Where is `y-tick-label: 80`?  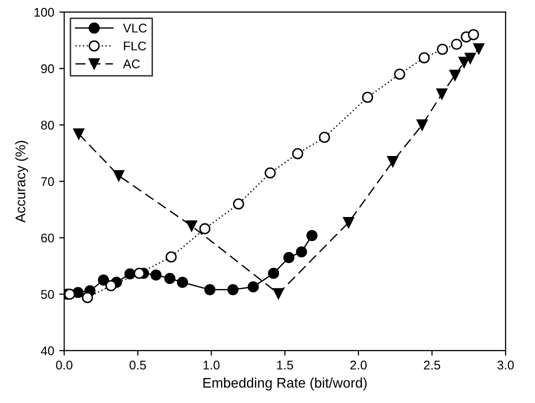 y-tick-label: 80 is located at coordinates (47, 125).